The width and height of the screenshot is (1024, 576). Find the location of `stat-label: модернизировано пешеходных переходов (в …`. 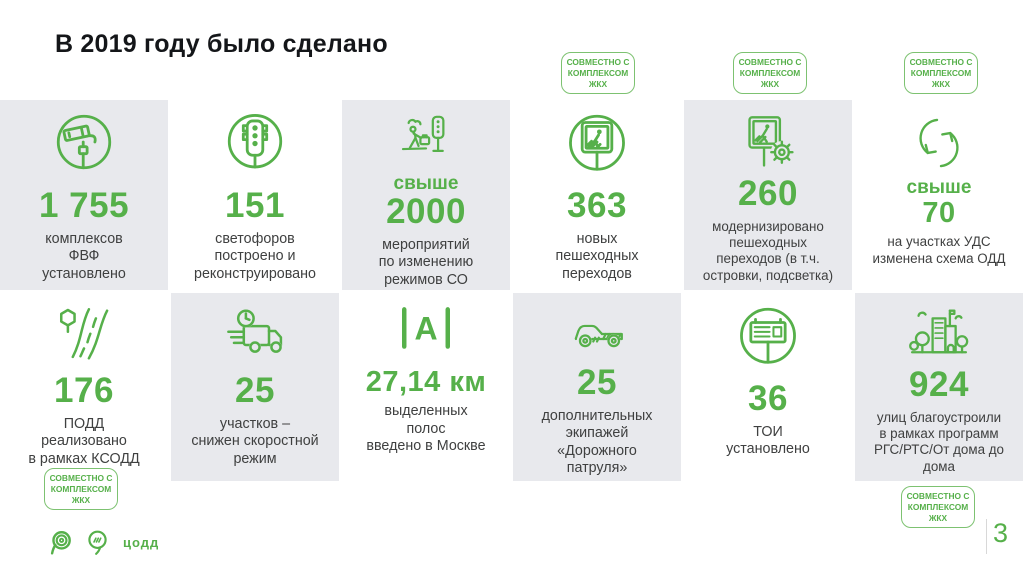

stat-label: модернизировано пешеходных переходов (в … is located at coordinates (768, 250).